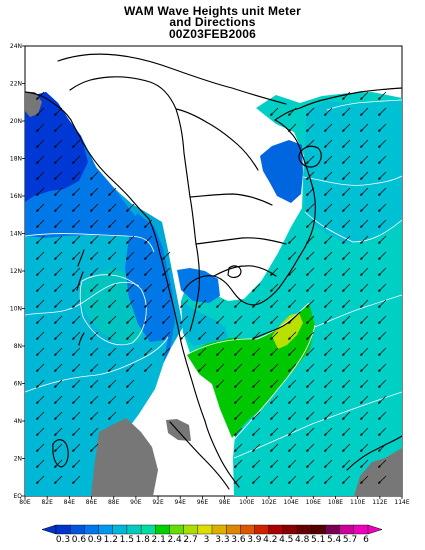 The image size is (425, 550). What do you see at coordinates (378, 472) in the screenshot?
I see `missing-data-borneo-patch` at bounding box center [378, 472].